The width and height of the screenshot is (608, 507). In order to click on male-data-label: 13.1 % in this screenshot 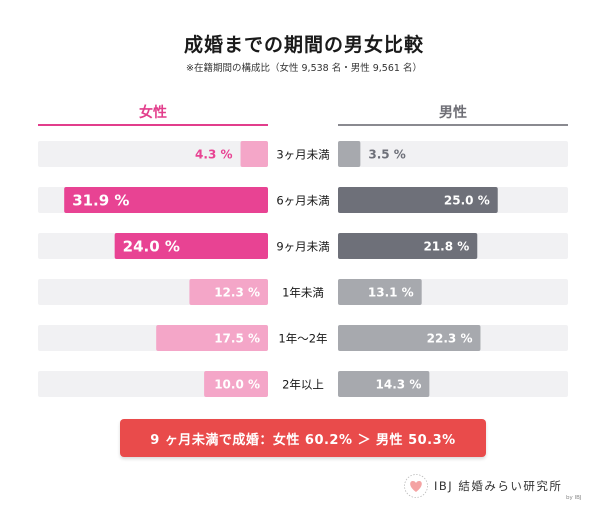, I will do `click(391, 293)`.